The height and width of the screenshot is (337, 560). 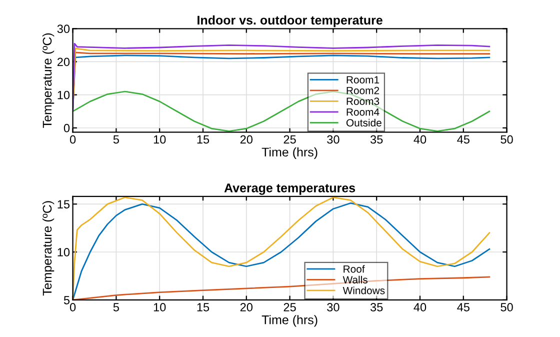 I want to click on legend-label: Roof, so click(x=354, y=269).